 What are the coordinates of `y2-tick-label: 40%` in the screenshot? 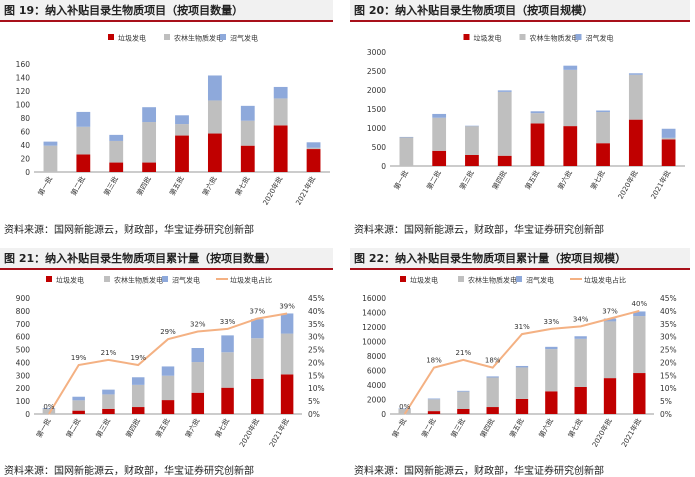 It's located at (668, 311).